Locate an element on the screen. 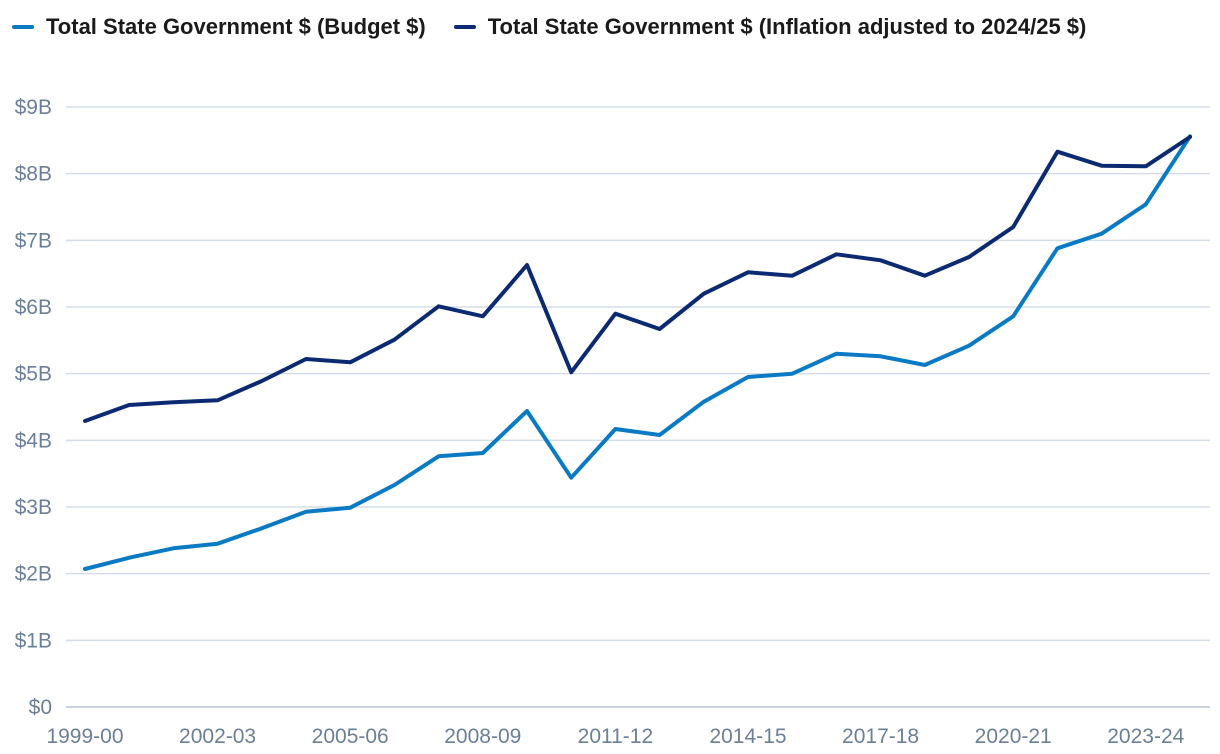 The image size is (1220, 754). x-tick-label: 1999-00 is located at coordinates (84, 736).